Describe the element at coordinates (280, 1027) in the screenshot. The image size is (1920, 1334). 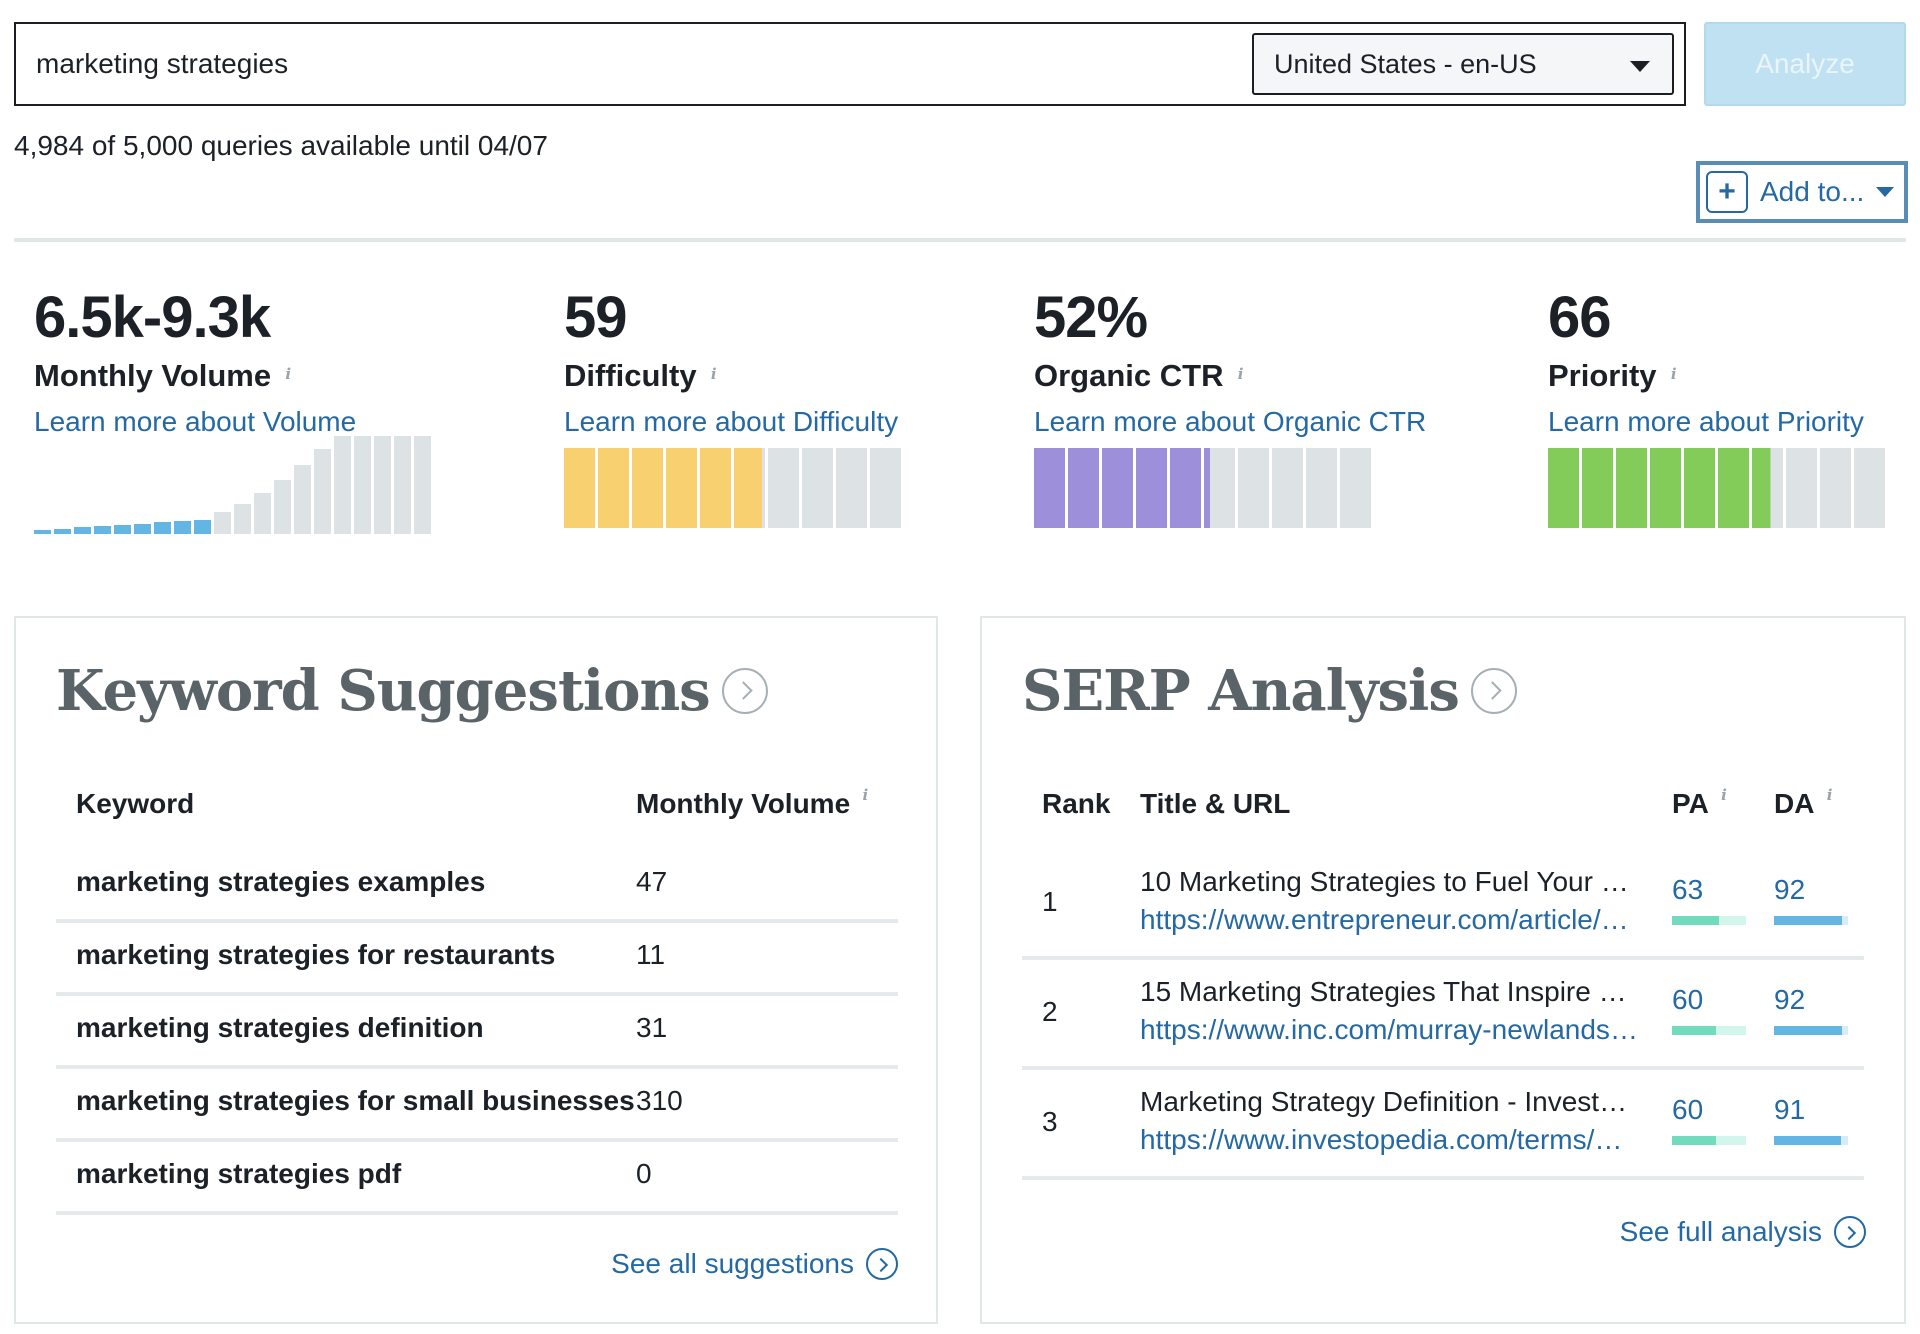
I see `keyword-cell: marketing strategies definition` at that location.